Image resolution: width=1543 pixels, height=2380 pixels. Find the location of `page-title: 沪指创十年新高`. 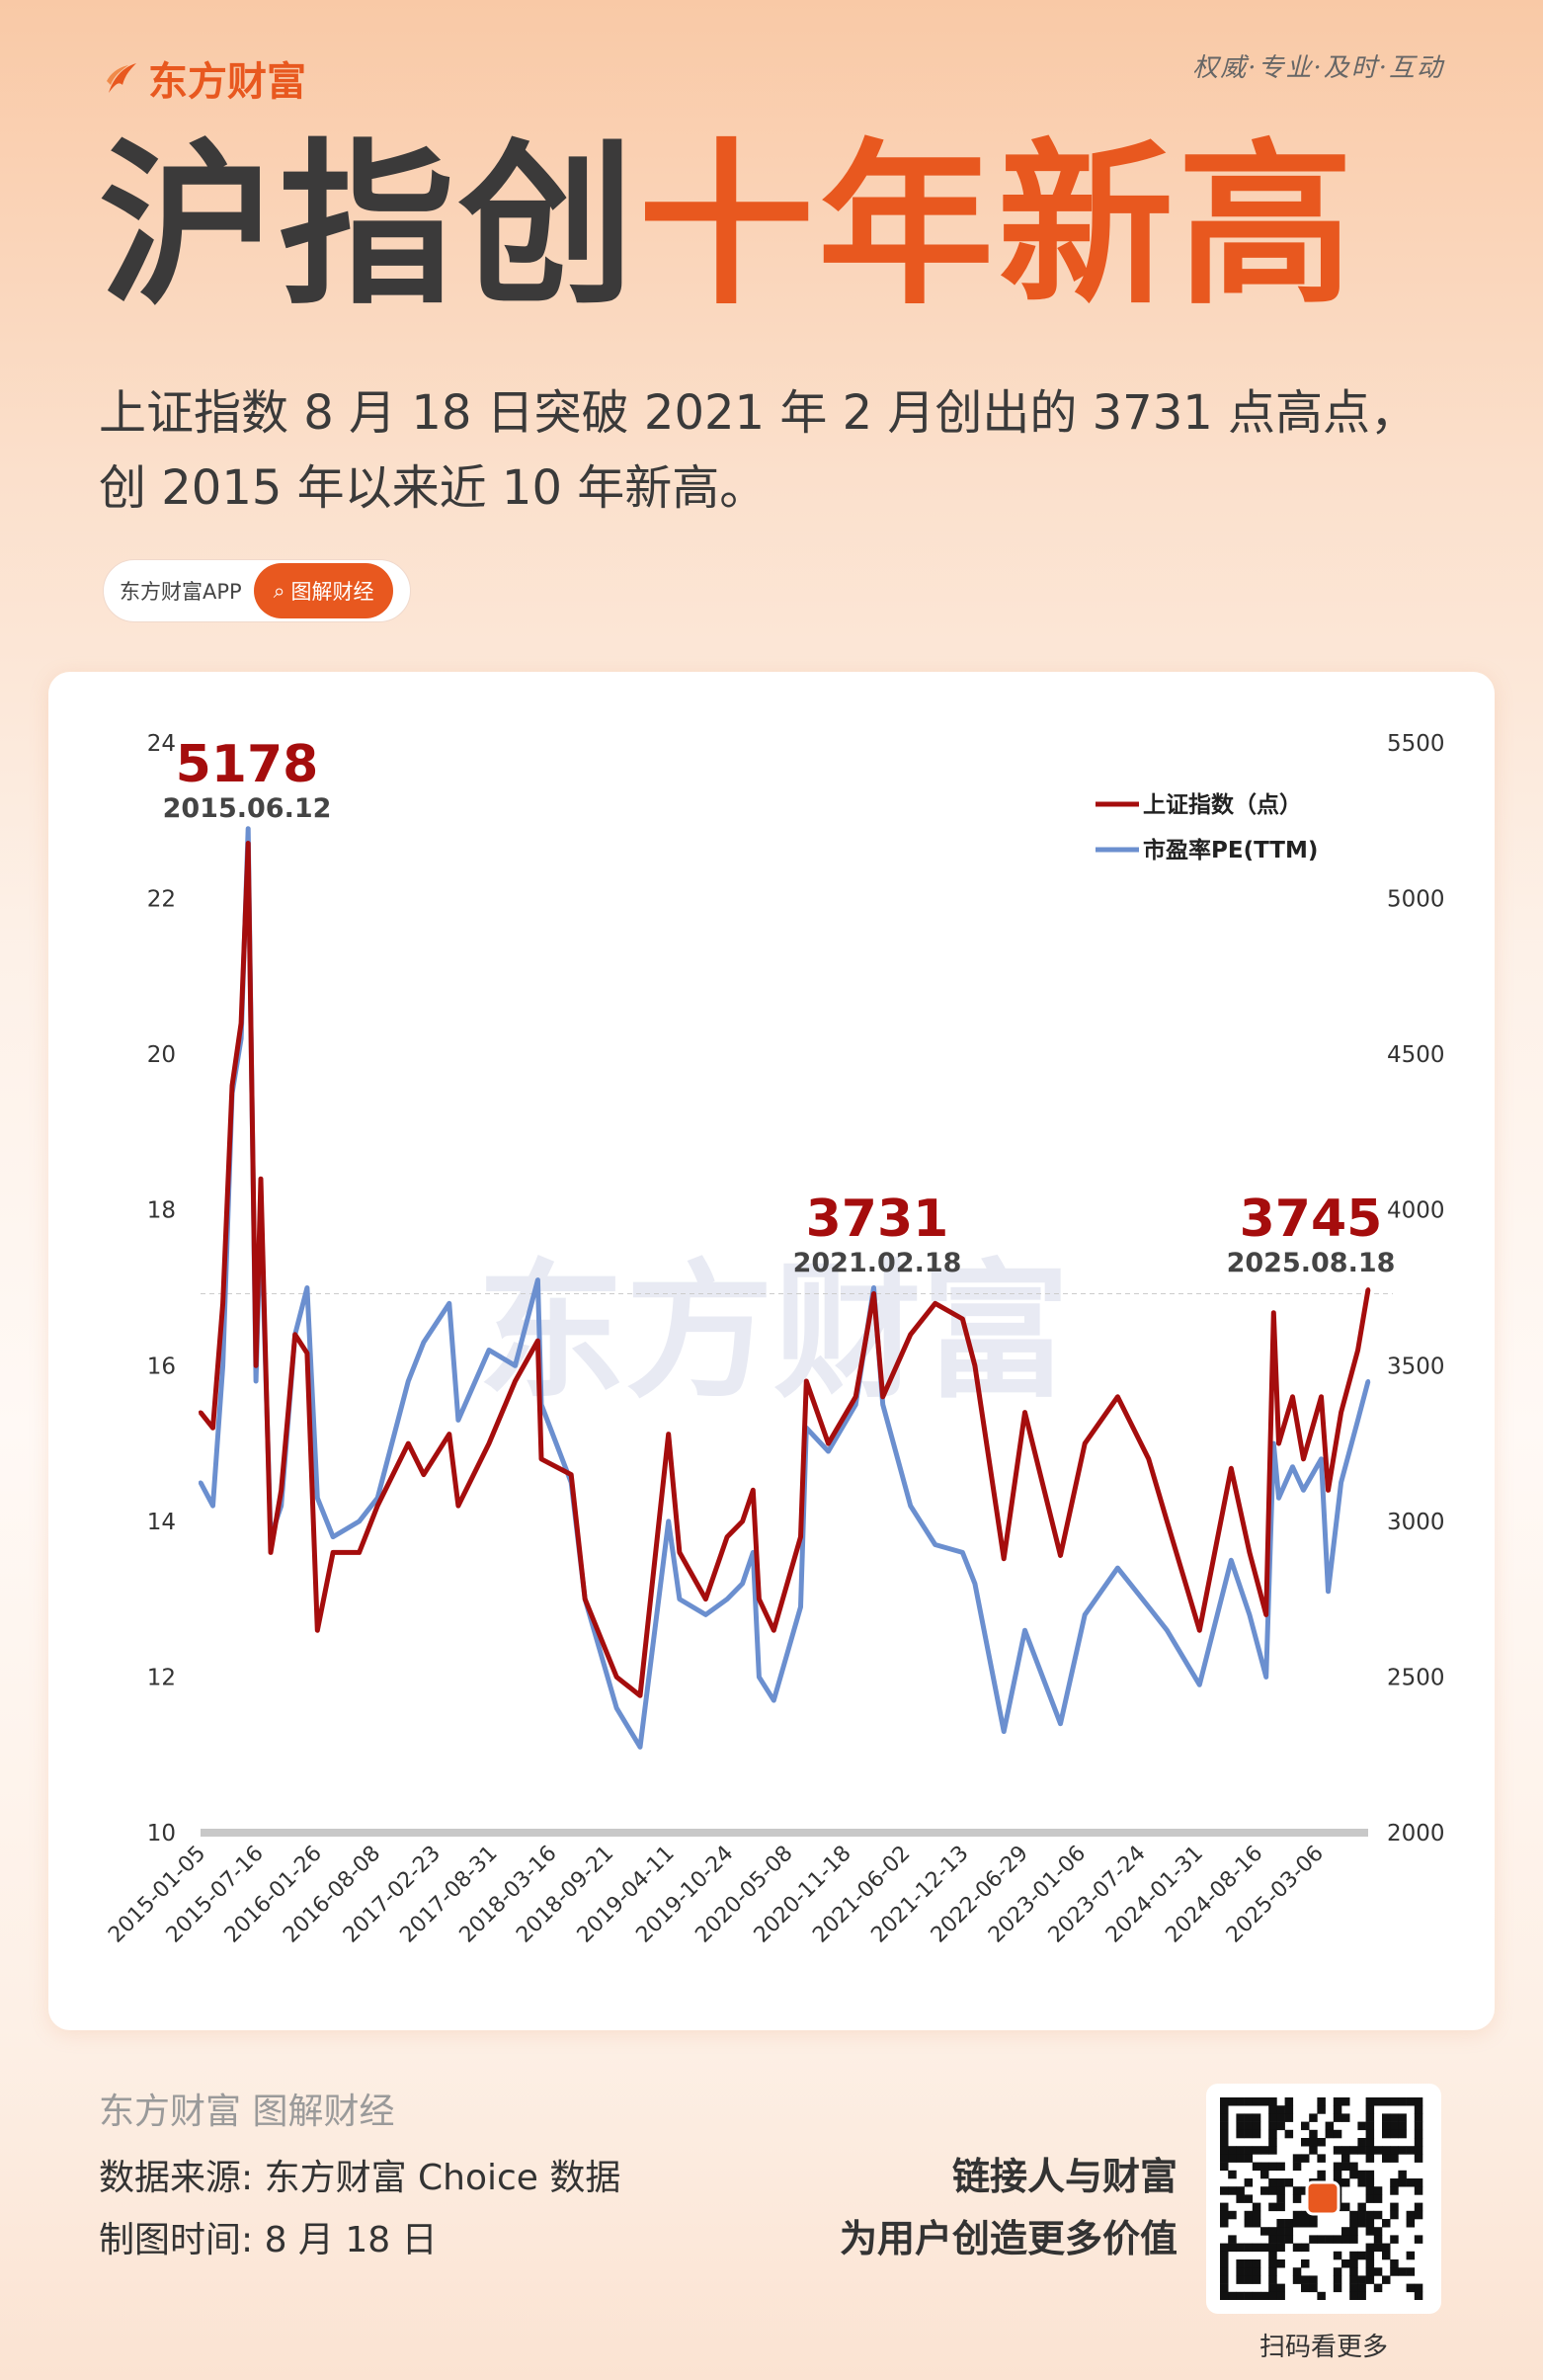

page-title: 沪指创十年新高 is located at coordinates (728, 226).